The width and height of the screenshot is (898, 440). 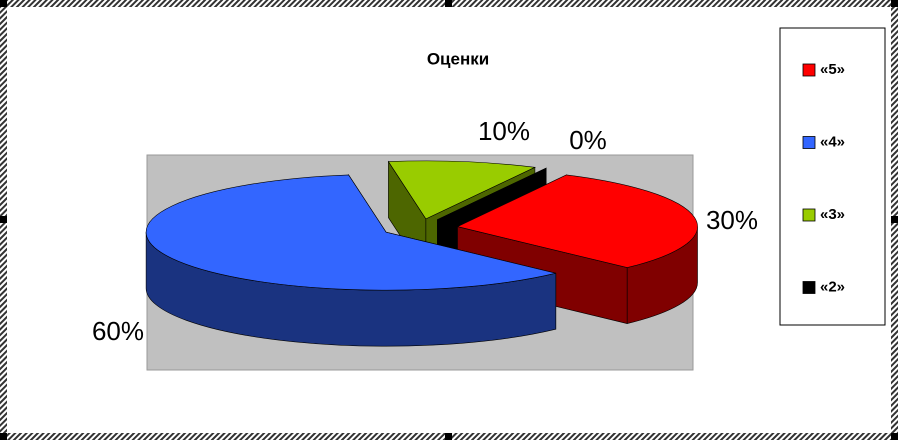 What do you see at coordinates (504, 131) in the screenshot?
I see `data-label: 10%` at bounding box center [504, 131].